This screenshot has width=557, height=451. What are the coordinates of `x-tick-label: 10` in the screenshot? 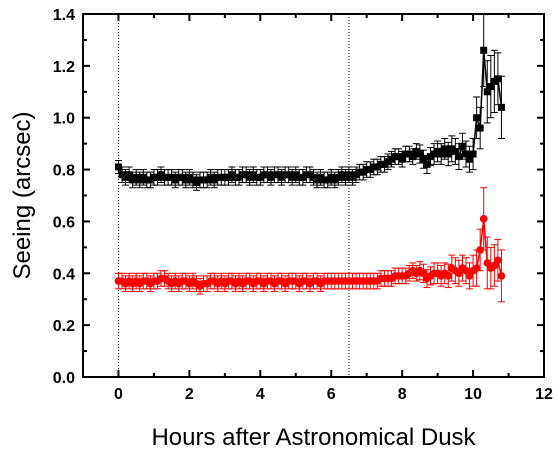 It's located at (473, 394).